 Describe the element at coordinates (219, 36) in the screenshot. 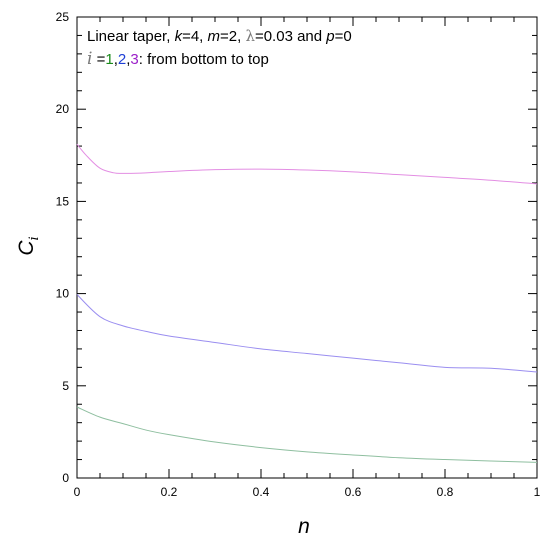

I see `annotation-line-1: Linear taper, k=4, m=2, λ=0.03 and p=0` at that location.